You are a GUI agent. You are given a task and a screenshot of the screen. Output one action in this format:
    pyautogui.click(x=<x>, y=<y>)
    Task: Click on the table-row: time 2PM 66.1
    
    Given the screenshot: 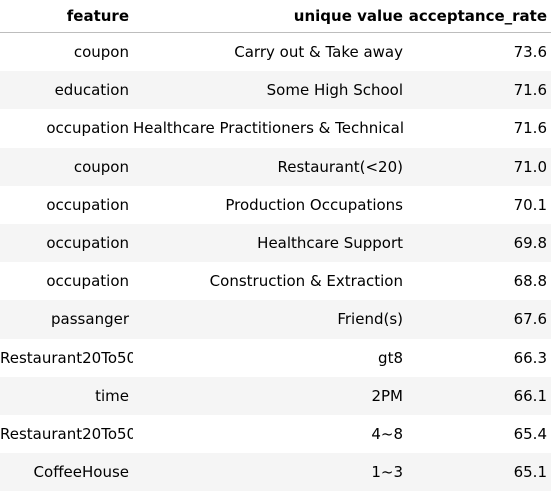 What is the action you would take?
    pyautogui.click(x=275, y=396)
    